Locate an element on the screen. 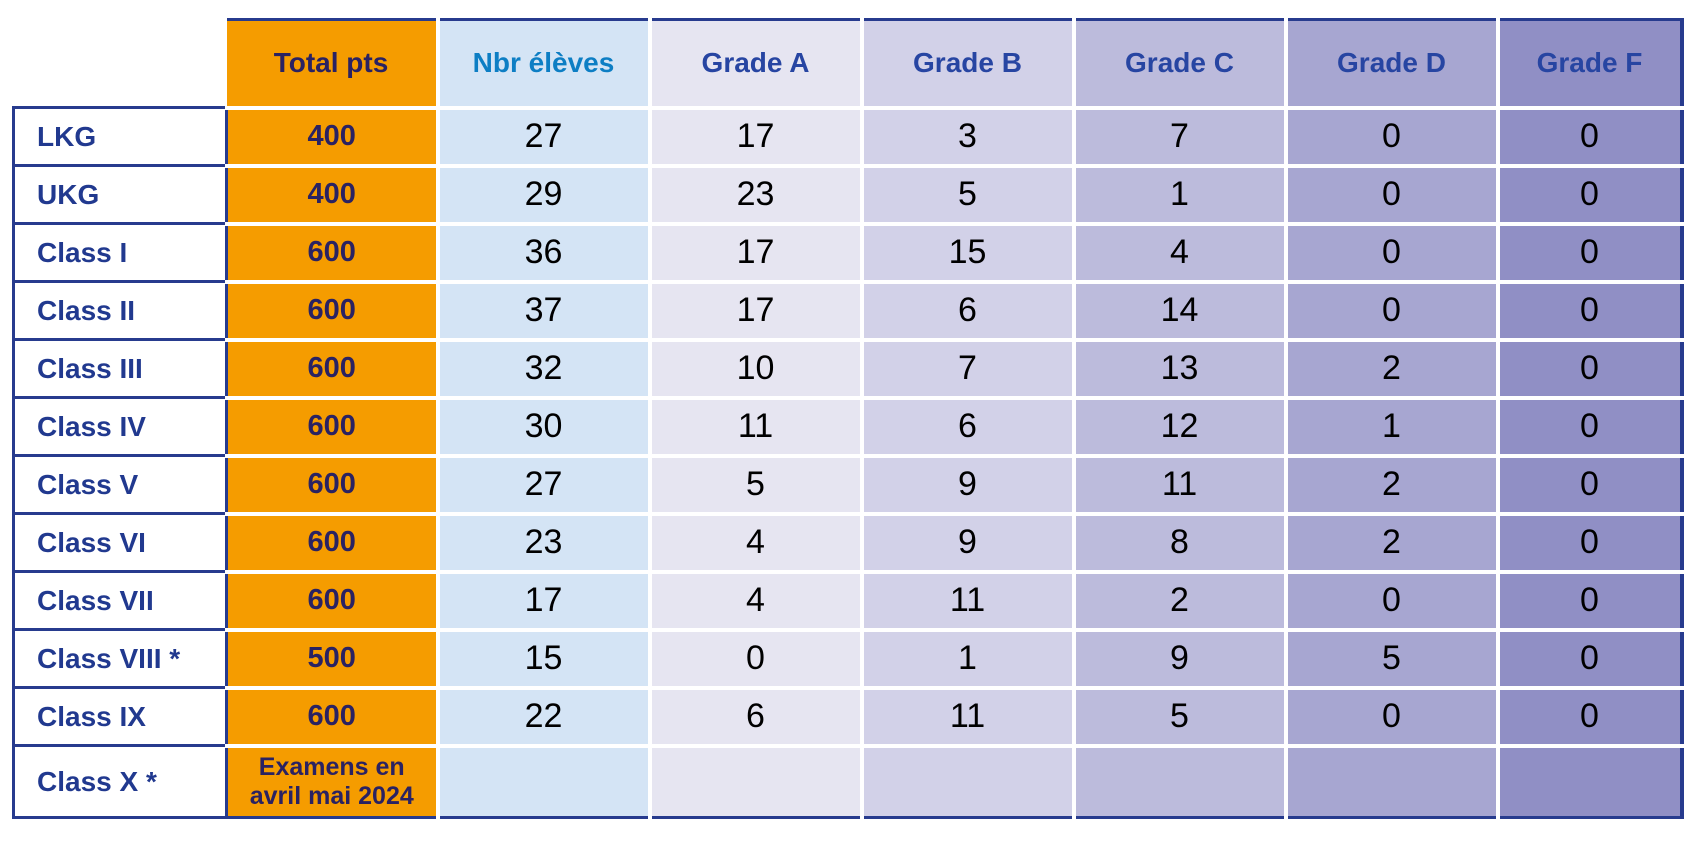  total-pts-cell: 500 is located at coordinates (333, 659).